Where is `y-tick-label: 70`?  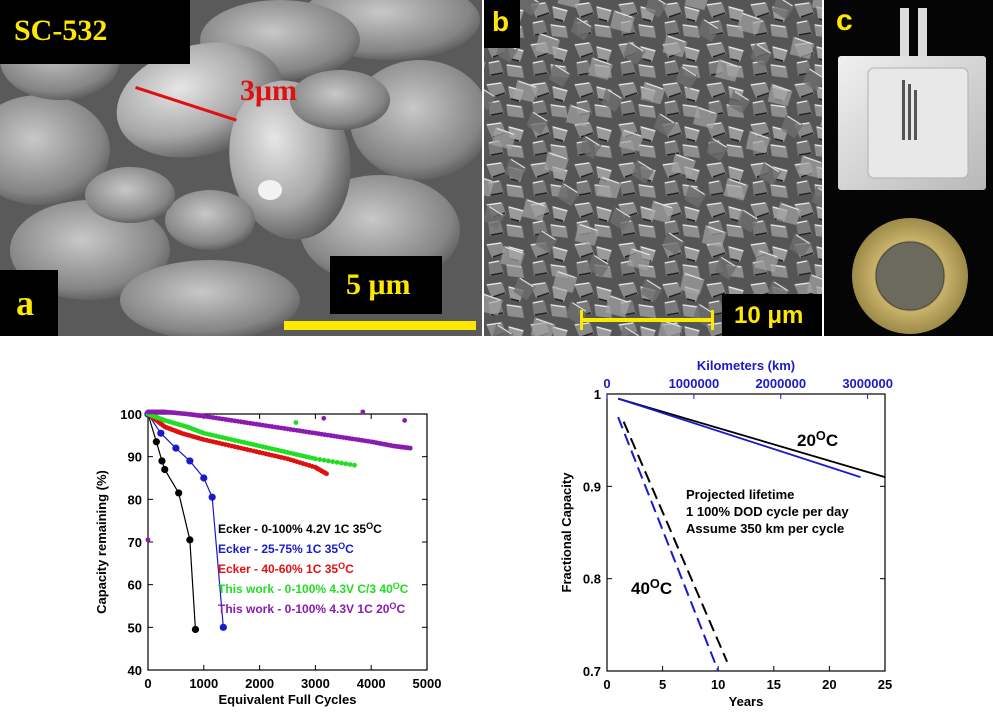
y-tick-label: 70 is located at coordinates (135, 542).